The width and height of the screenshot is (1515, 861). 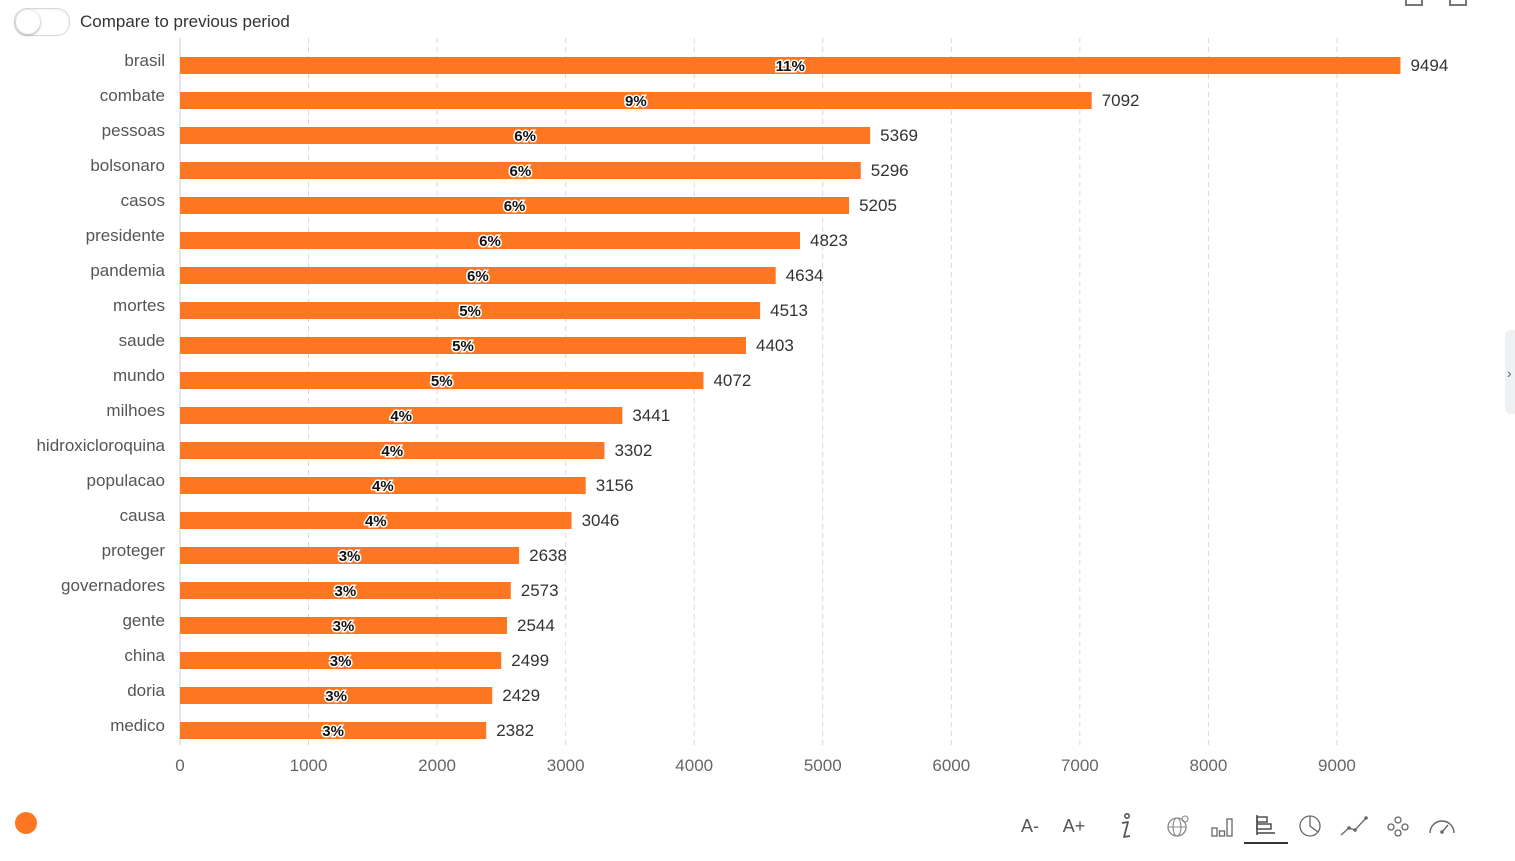 What do you see at coordinates (732, 380) in the screenshot?
I see `bar-value-label: 4072` at bounding box center [732, 380].